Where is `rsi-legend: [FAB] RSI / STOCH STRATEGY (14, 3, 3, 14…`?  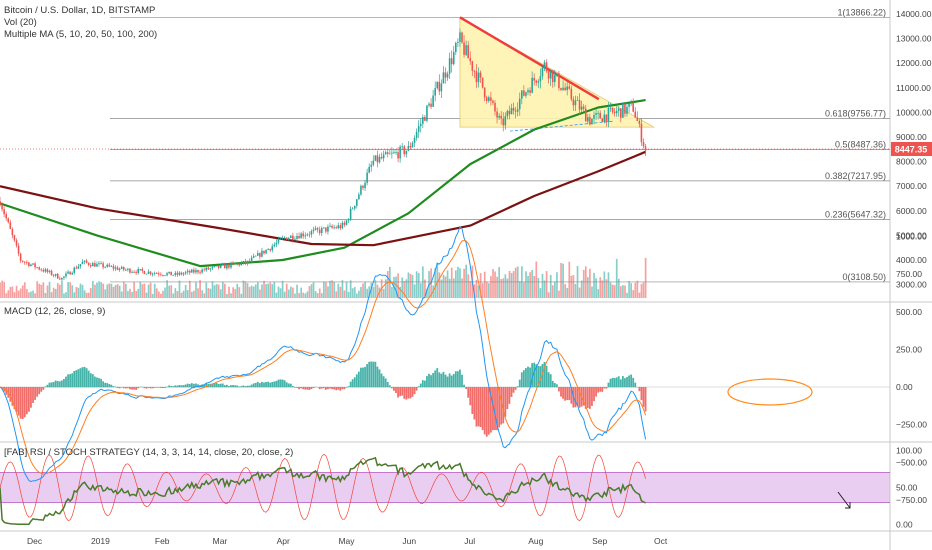 rsi-legend: [FAB] RSI / STOCH STRATEGY (14, 3, 3, 14… is located at coordinates (148, 452).